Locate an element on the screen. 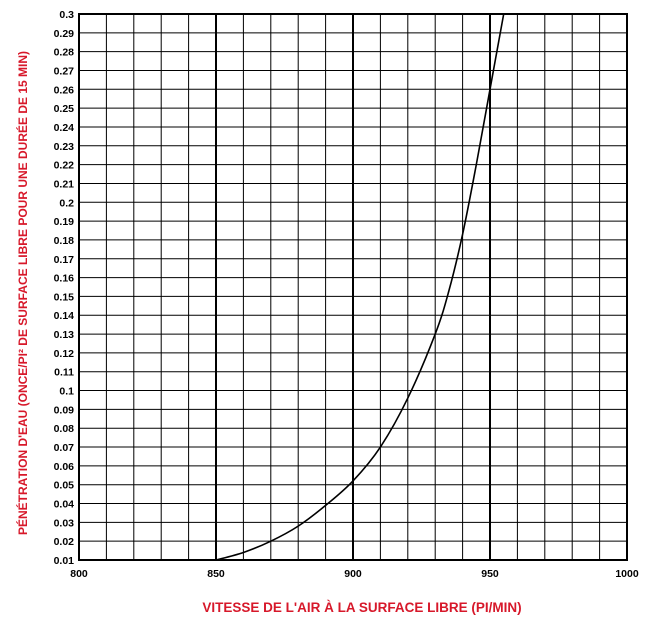 Image resolution: width=648 pixels, height=619 pixels. y-tick-label: 0.27 is located at coordinates (64, 71).